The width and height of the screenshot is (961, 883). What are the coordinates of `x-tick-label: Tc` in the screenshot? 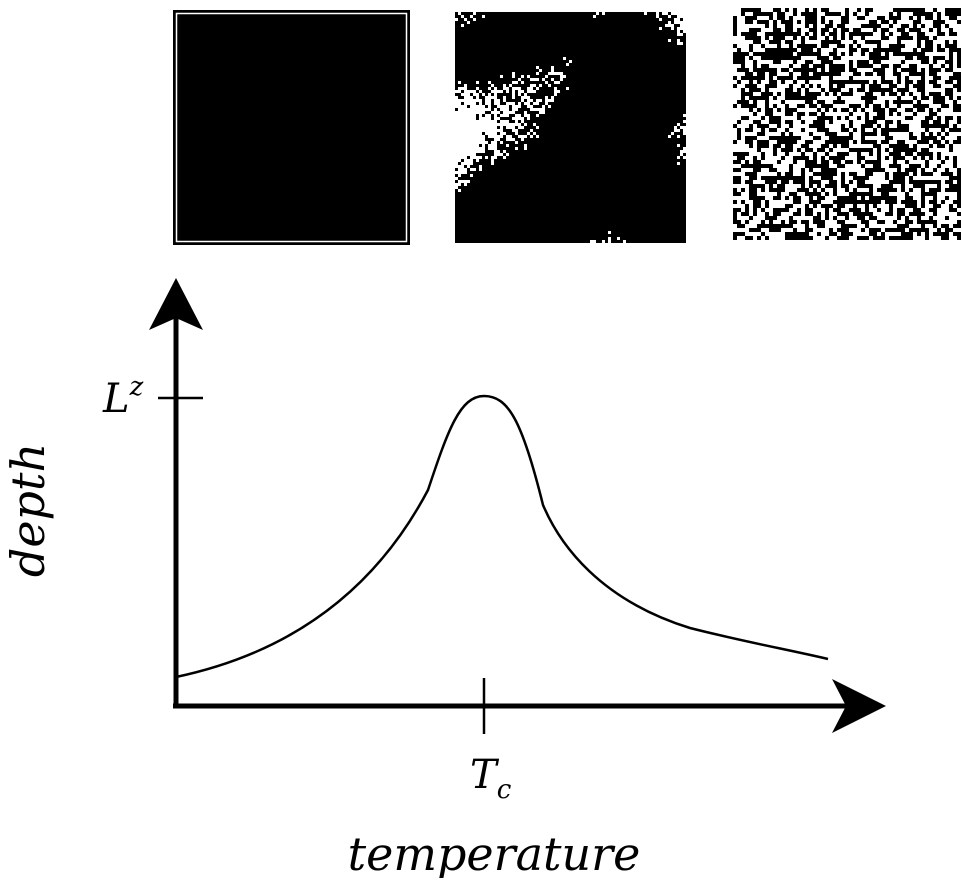 It's located at (491, 778).